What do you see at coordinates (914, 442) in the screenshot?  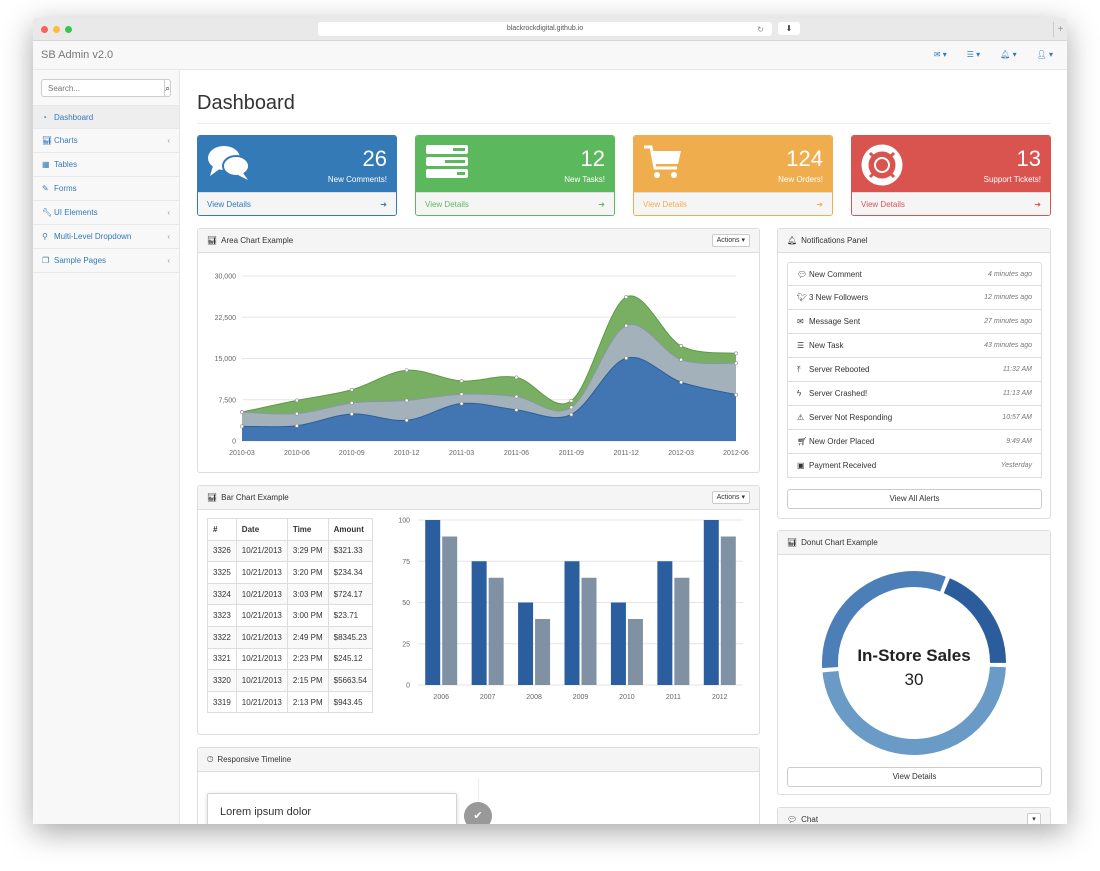 I see `notification-item: 🛒︎ New Order Placed 9:49 AM` at bounding box center [914, 442].